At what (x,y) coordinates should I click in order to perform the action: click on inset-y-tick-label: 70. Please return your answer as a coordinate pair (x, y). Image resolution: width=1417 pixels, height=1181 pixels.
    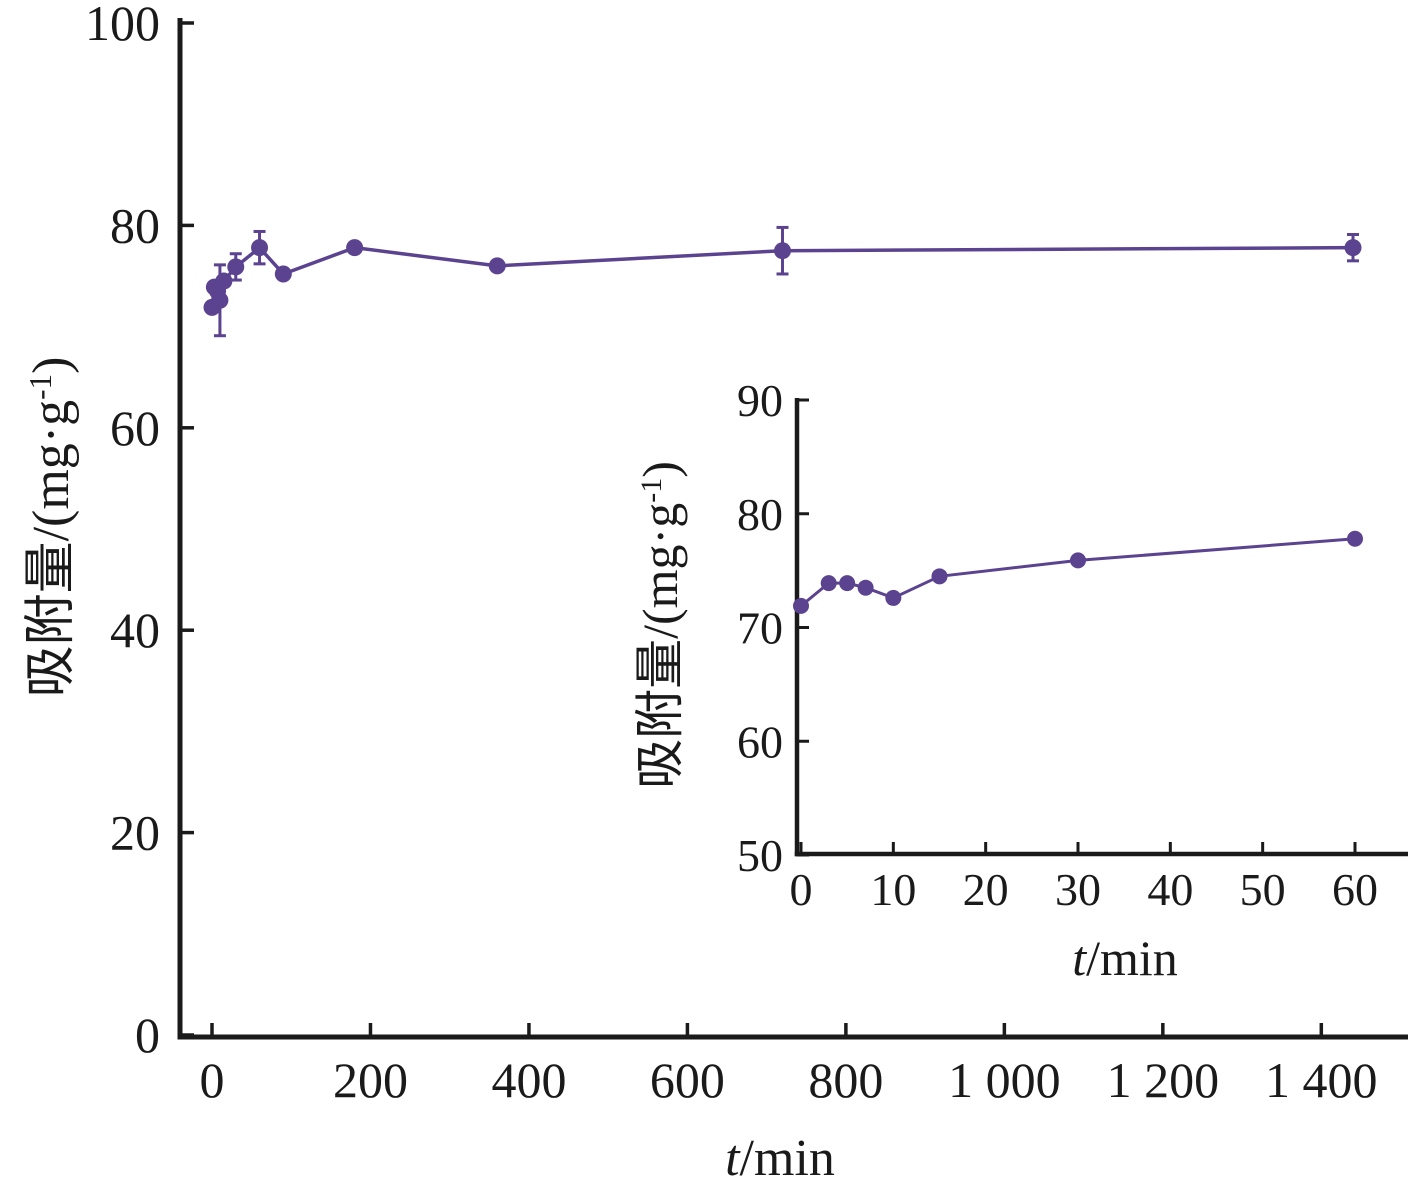
    Looking at the image, I should click on (760, 628).